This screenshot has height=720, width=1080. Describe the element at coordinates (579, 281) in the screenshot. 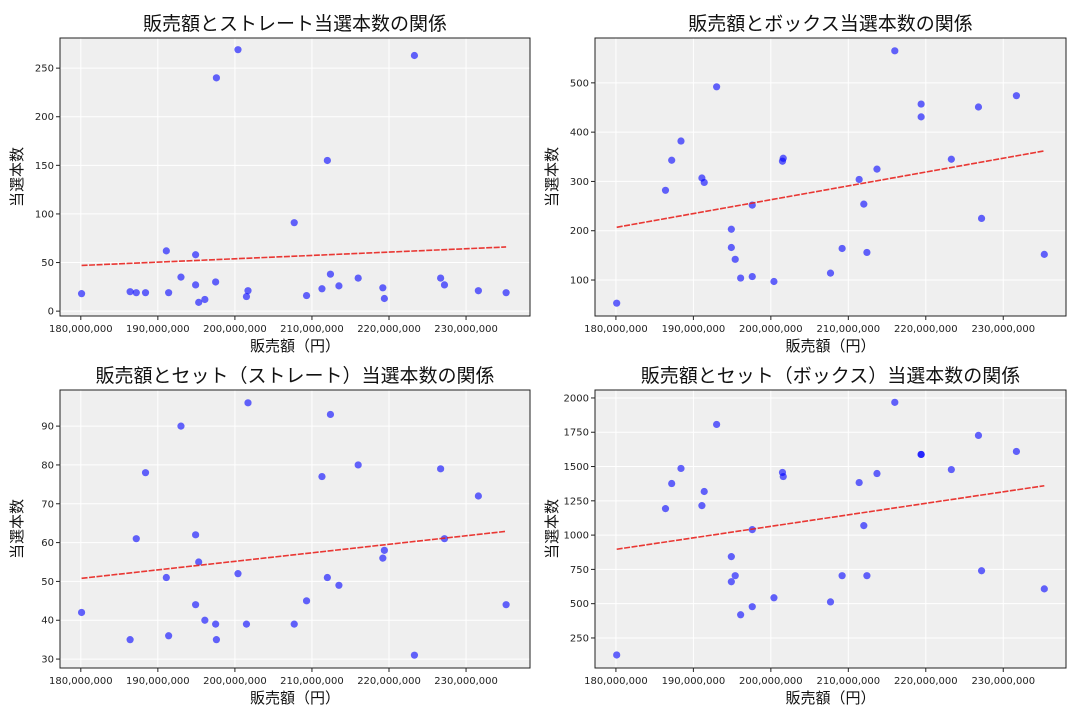

I see `y-tick-label: 100` at that location.